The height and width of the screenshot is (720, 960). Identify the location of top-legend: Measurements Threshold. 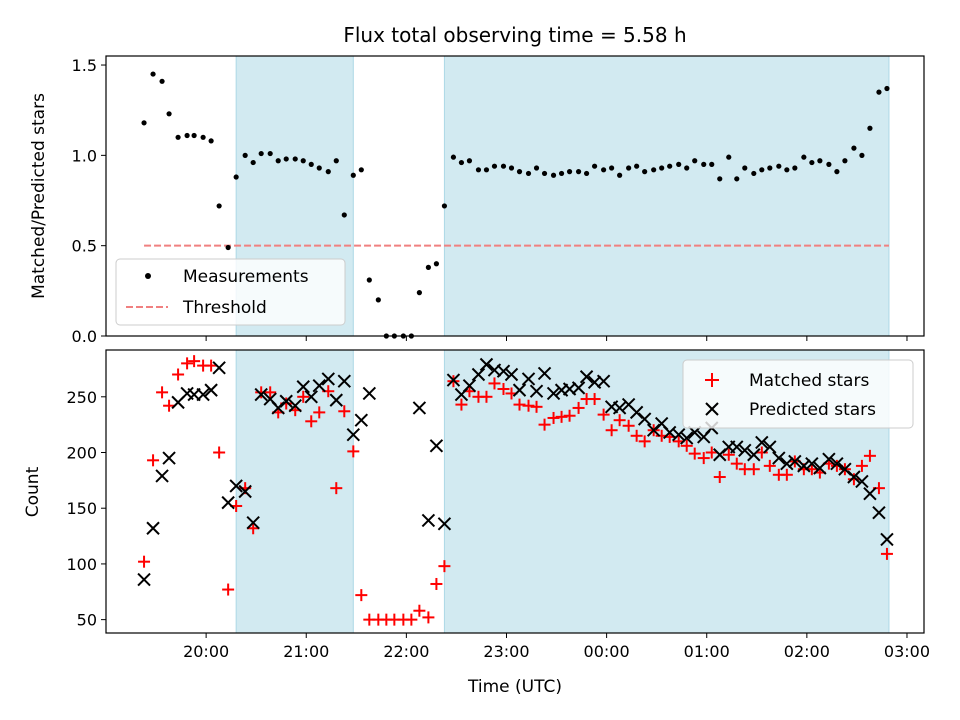
(230, 292).